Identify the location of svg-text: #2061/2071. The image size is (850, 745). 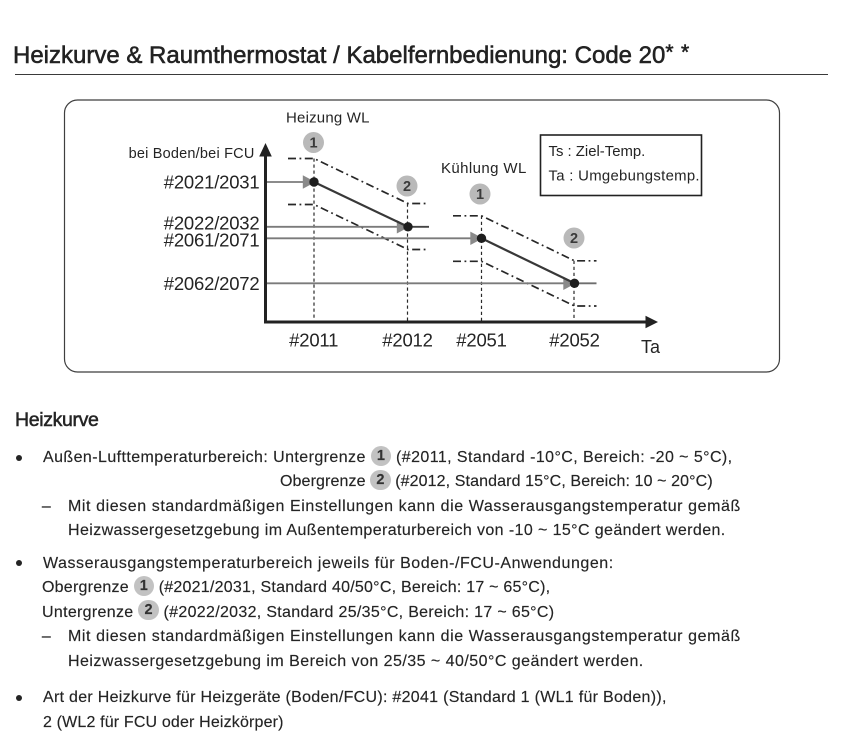
(212, 240).